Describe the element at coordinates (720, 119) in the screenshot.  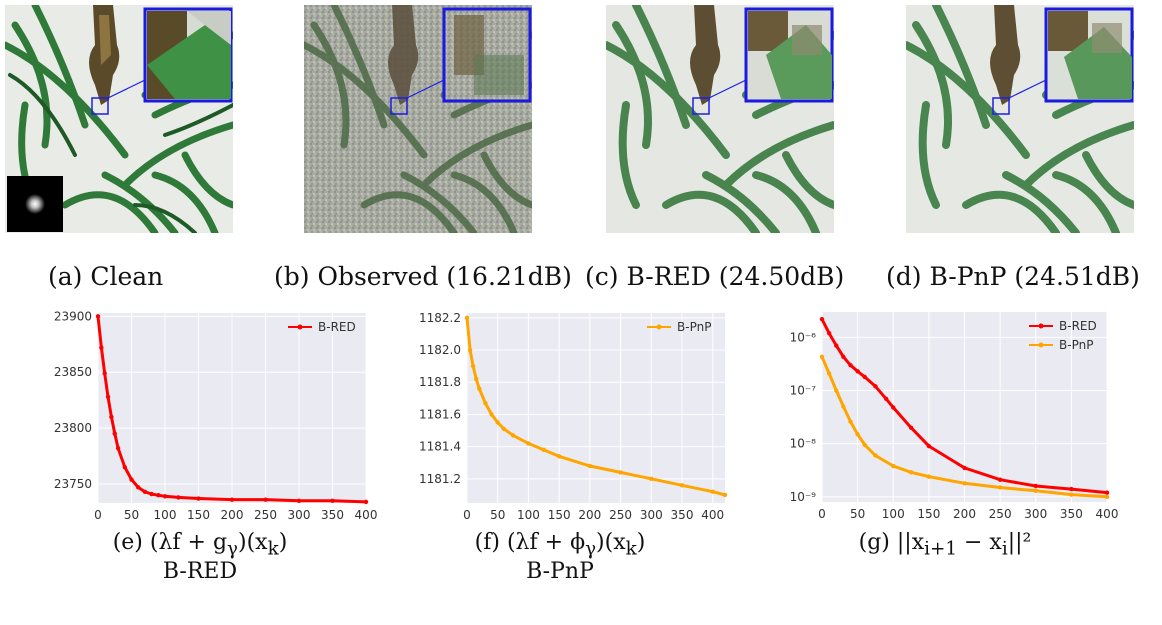
I see `bred-image` at that location.